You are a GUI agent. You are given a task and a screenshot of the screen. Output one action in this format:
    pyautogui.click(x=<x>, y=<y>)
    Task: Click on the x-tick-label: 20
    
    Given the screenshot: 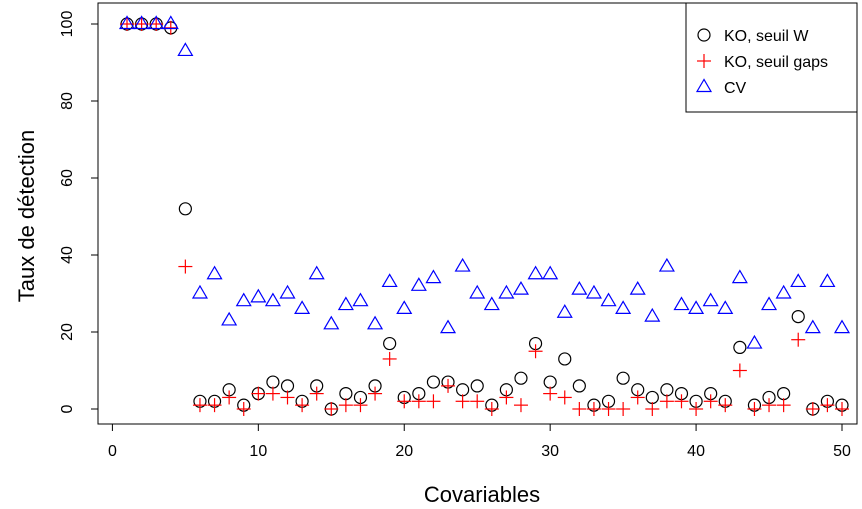 What is the action you would take?
    pyautogui.click(x=404, y=451)
    